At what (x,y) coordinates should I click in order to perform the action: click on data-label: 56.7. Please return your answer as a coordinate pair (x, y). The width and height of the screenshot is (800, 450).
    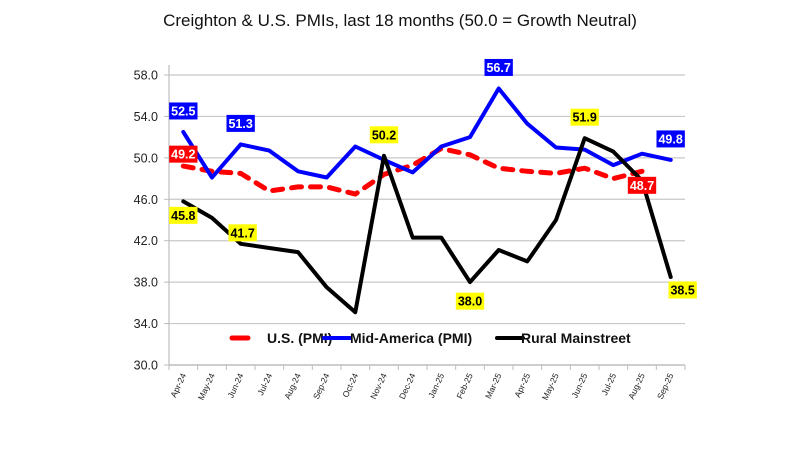
    Looking at the image, I should click on (498, 67).